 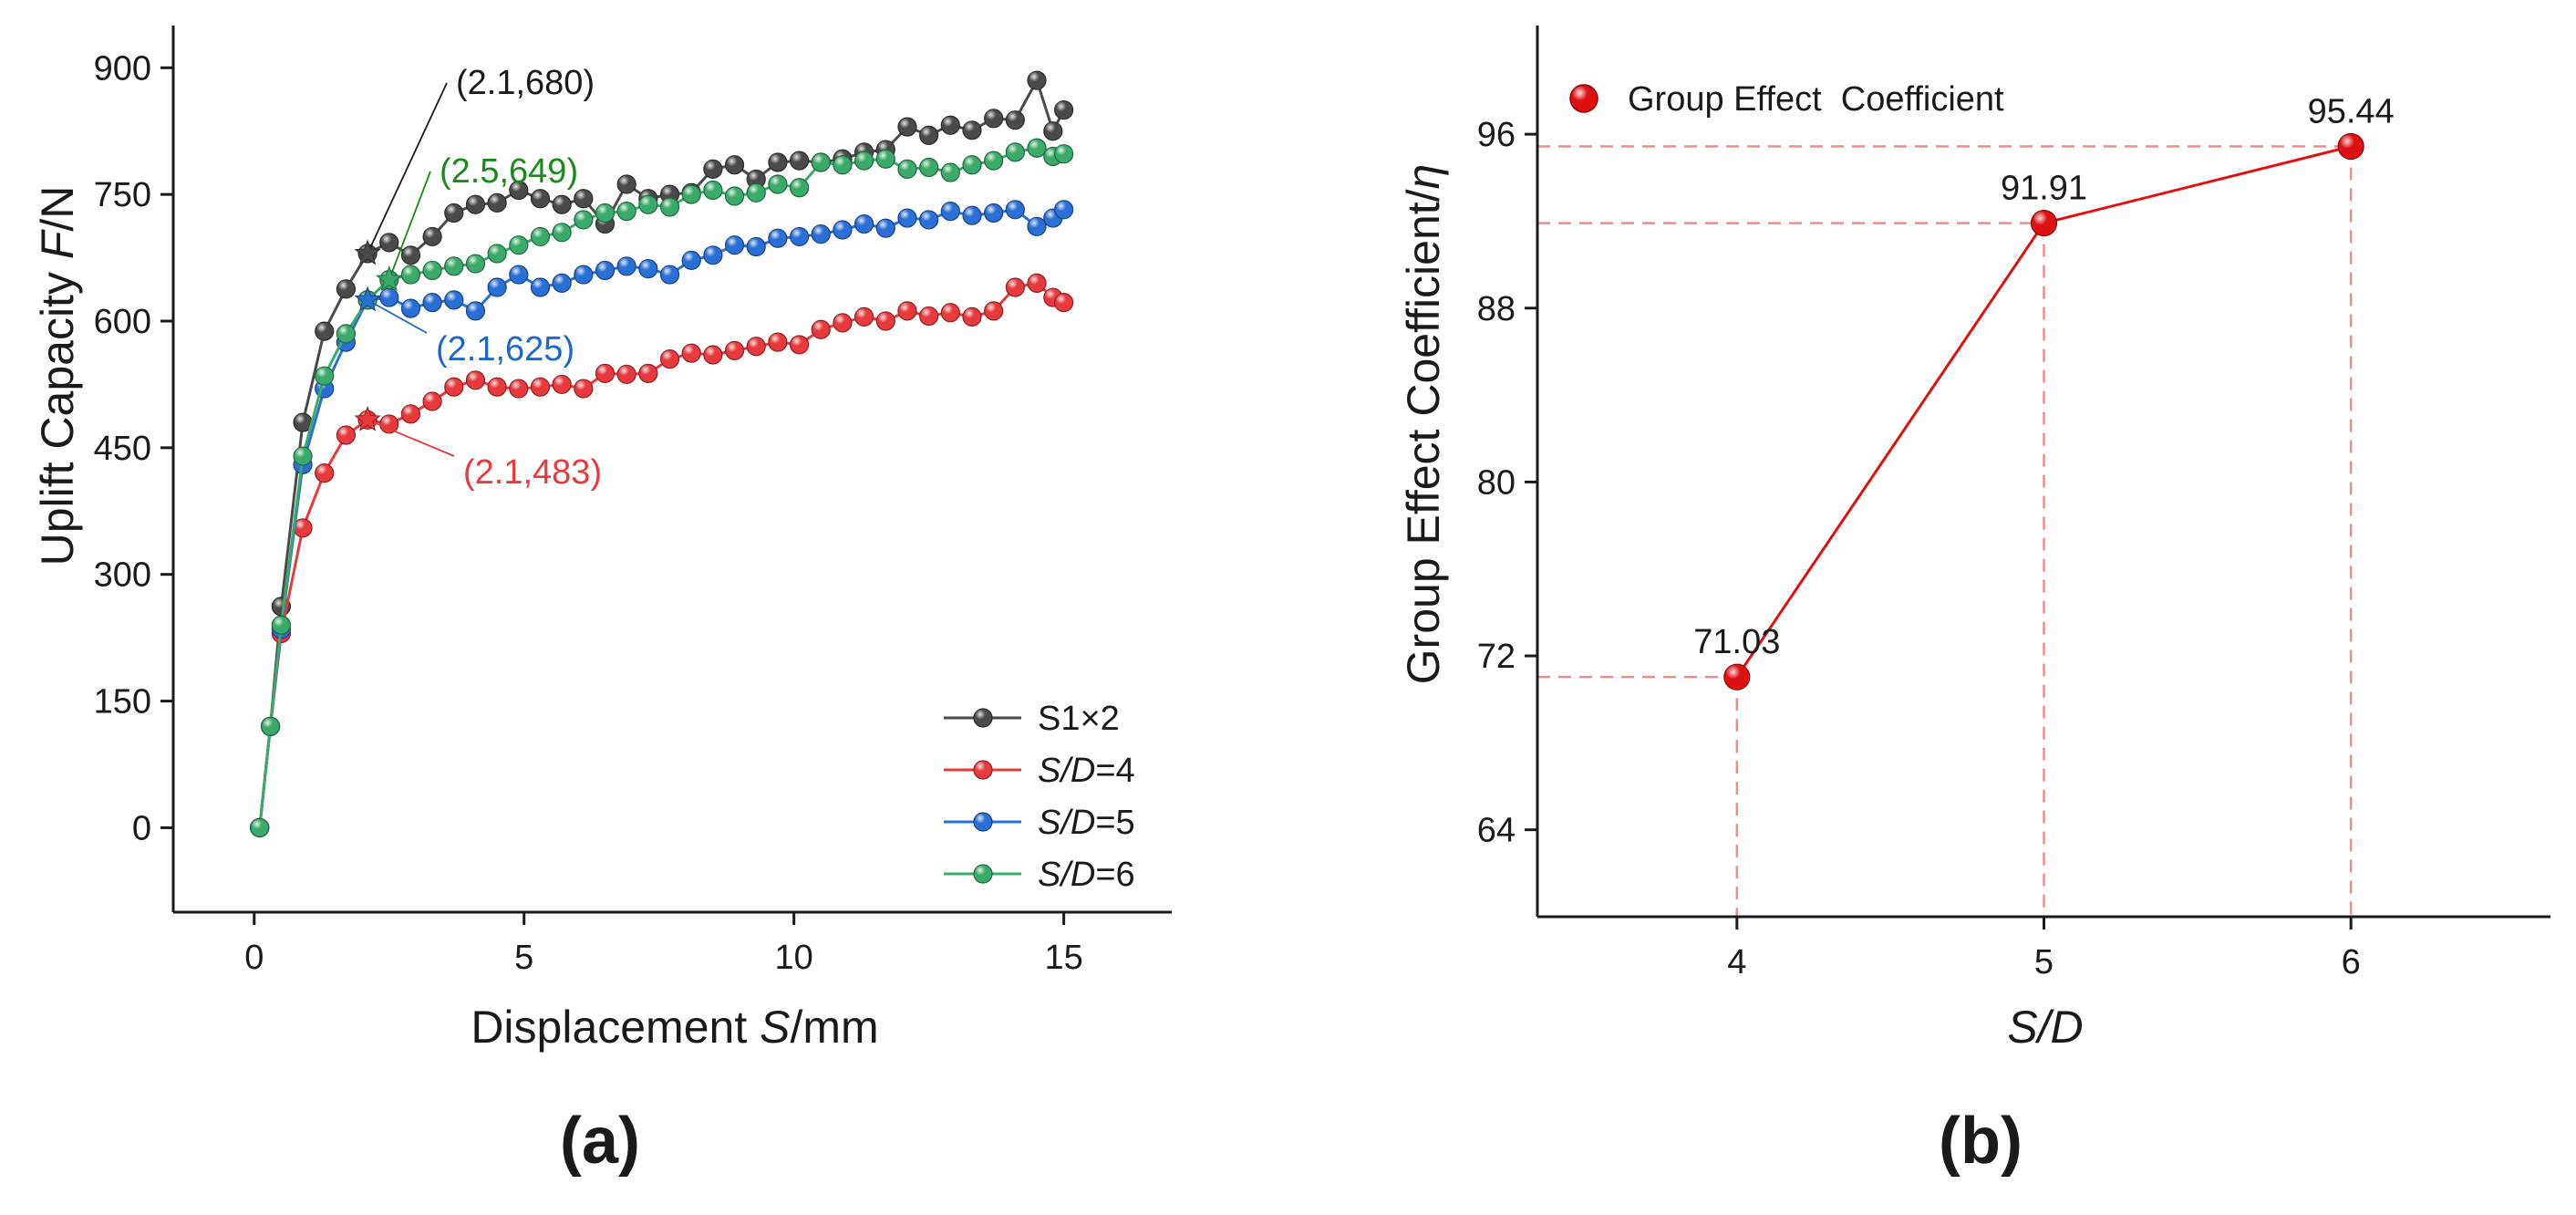 What do you see at coordinates (254, 958) in the screenshot?
I see `panel-a-x-tick-label: 0` at bounding box center [254, 958].